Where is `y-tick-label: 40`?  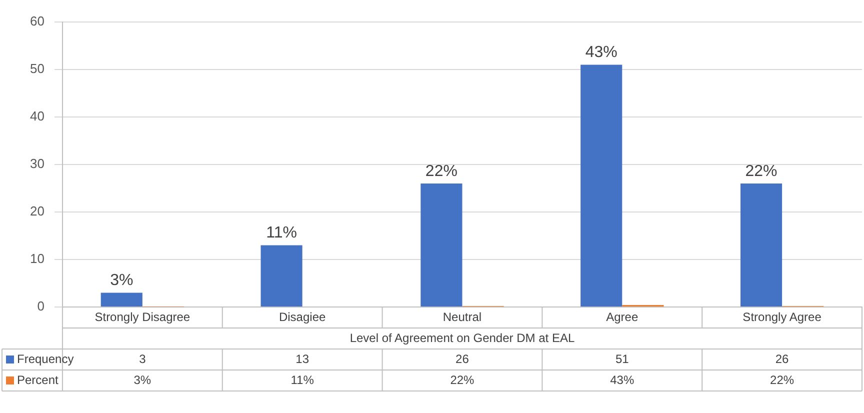
y-tick-label: 40 is located at coordinates (37, 116).